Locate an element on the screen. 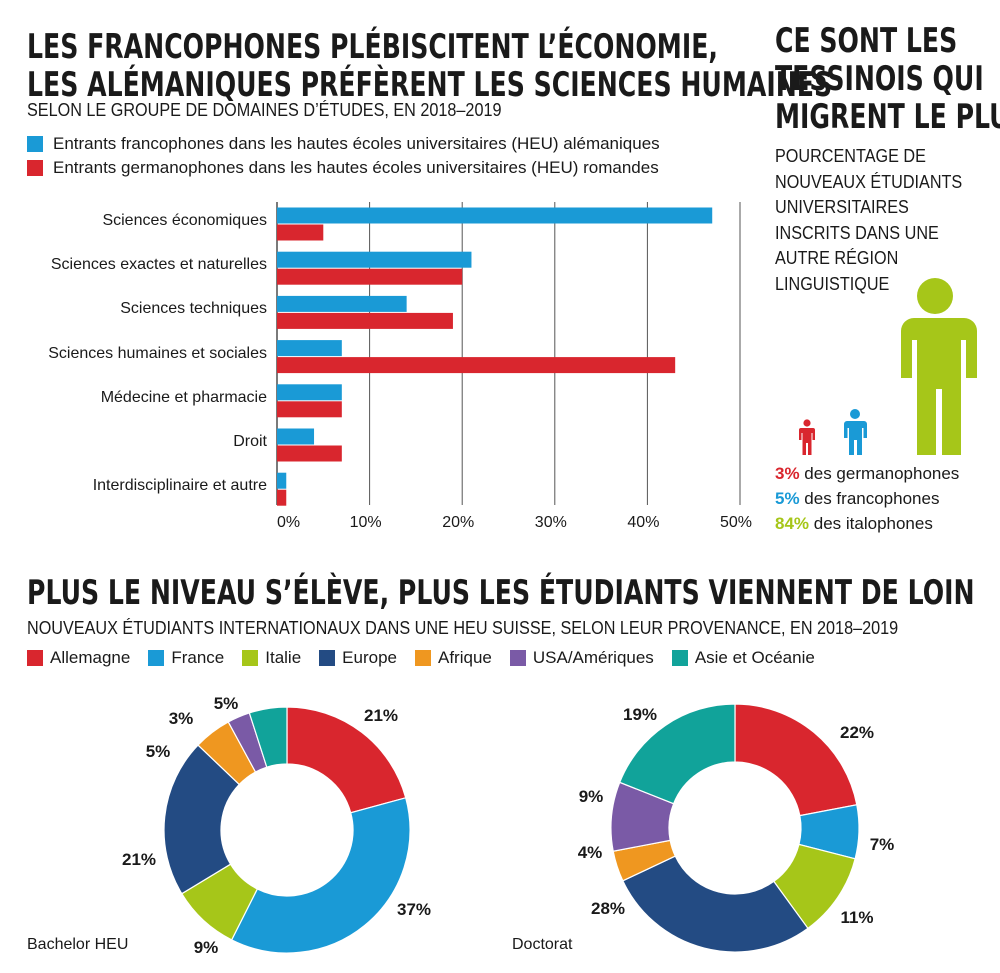  bar-germanophones-medecine-et-pharmacie is located at coordinates (309, 409).